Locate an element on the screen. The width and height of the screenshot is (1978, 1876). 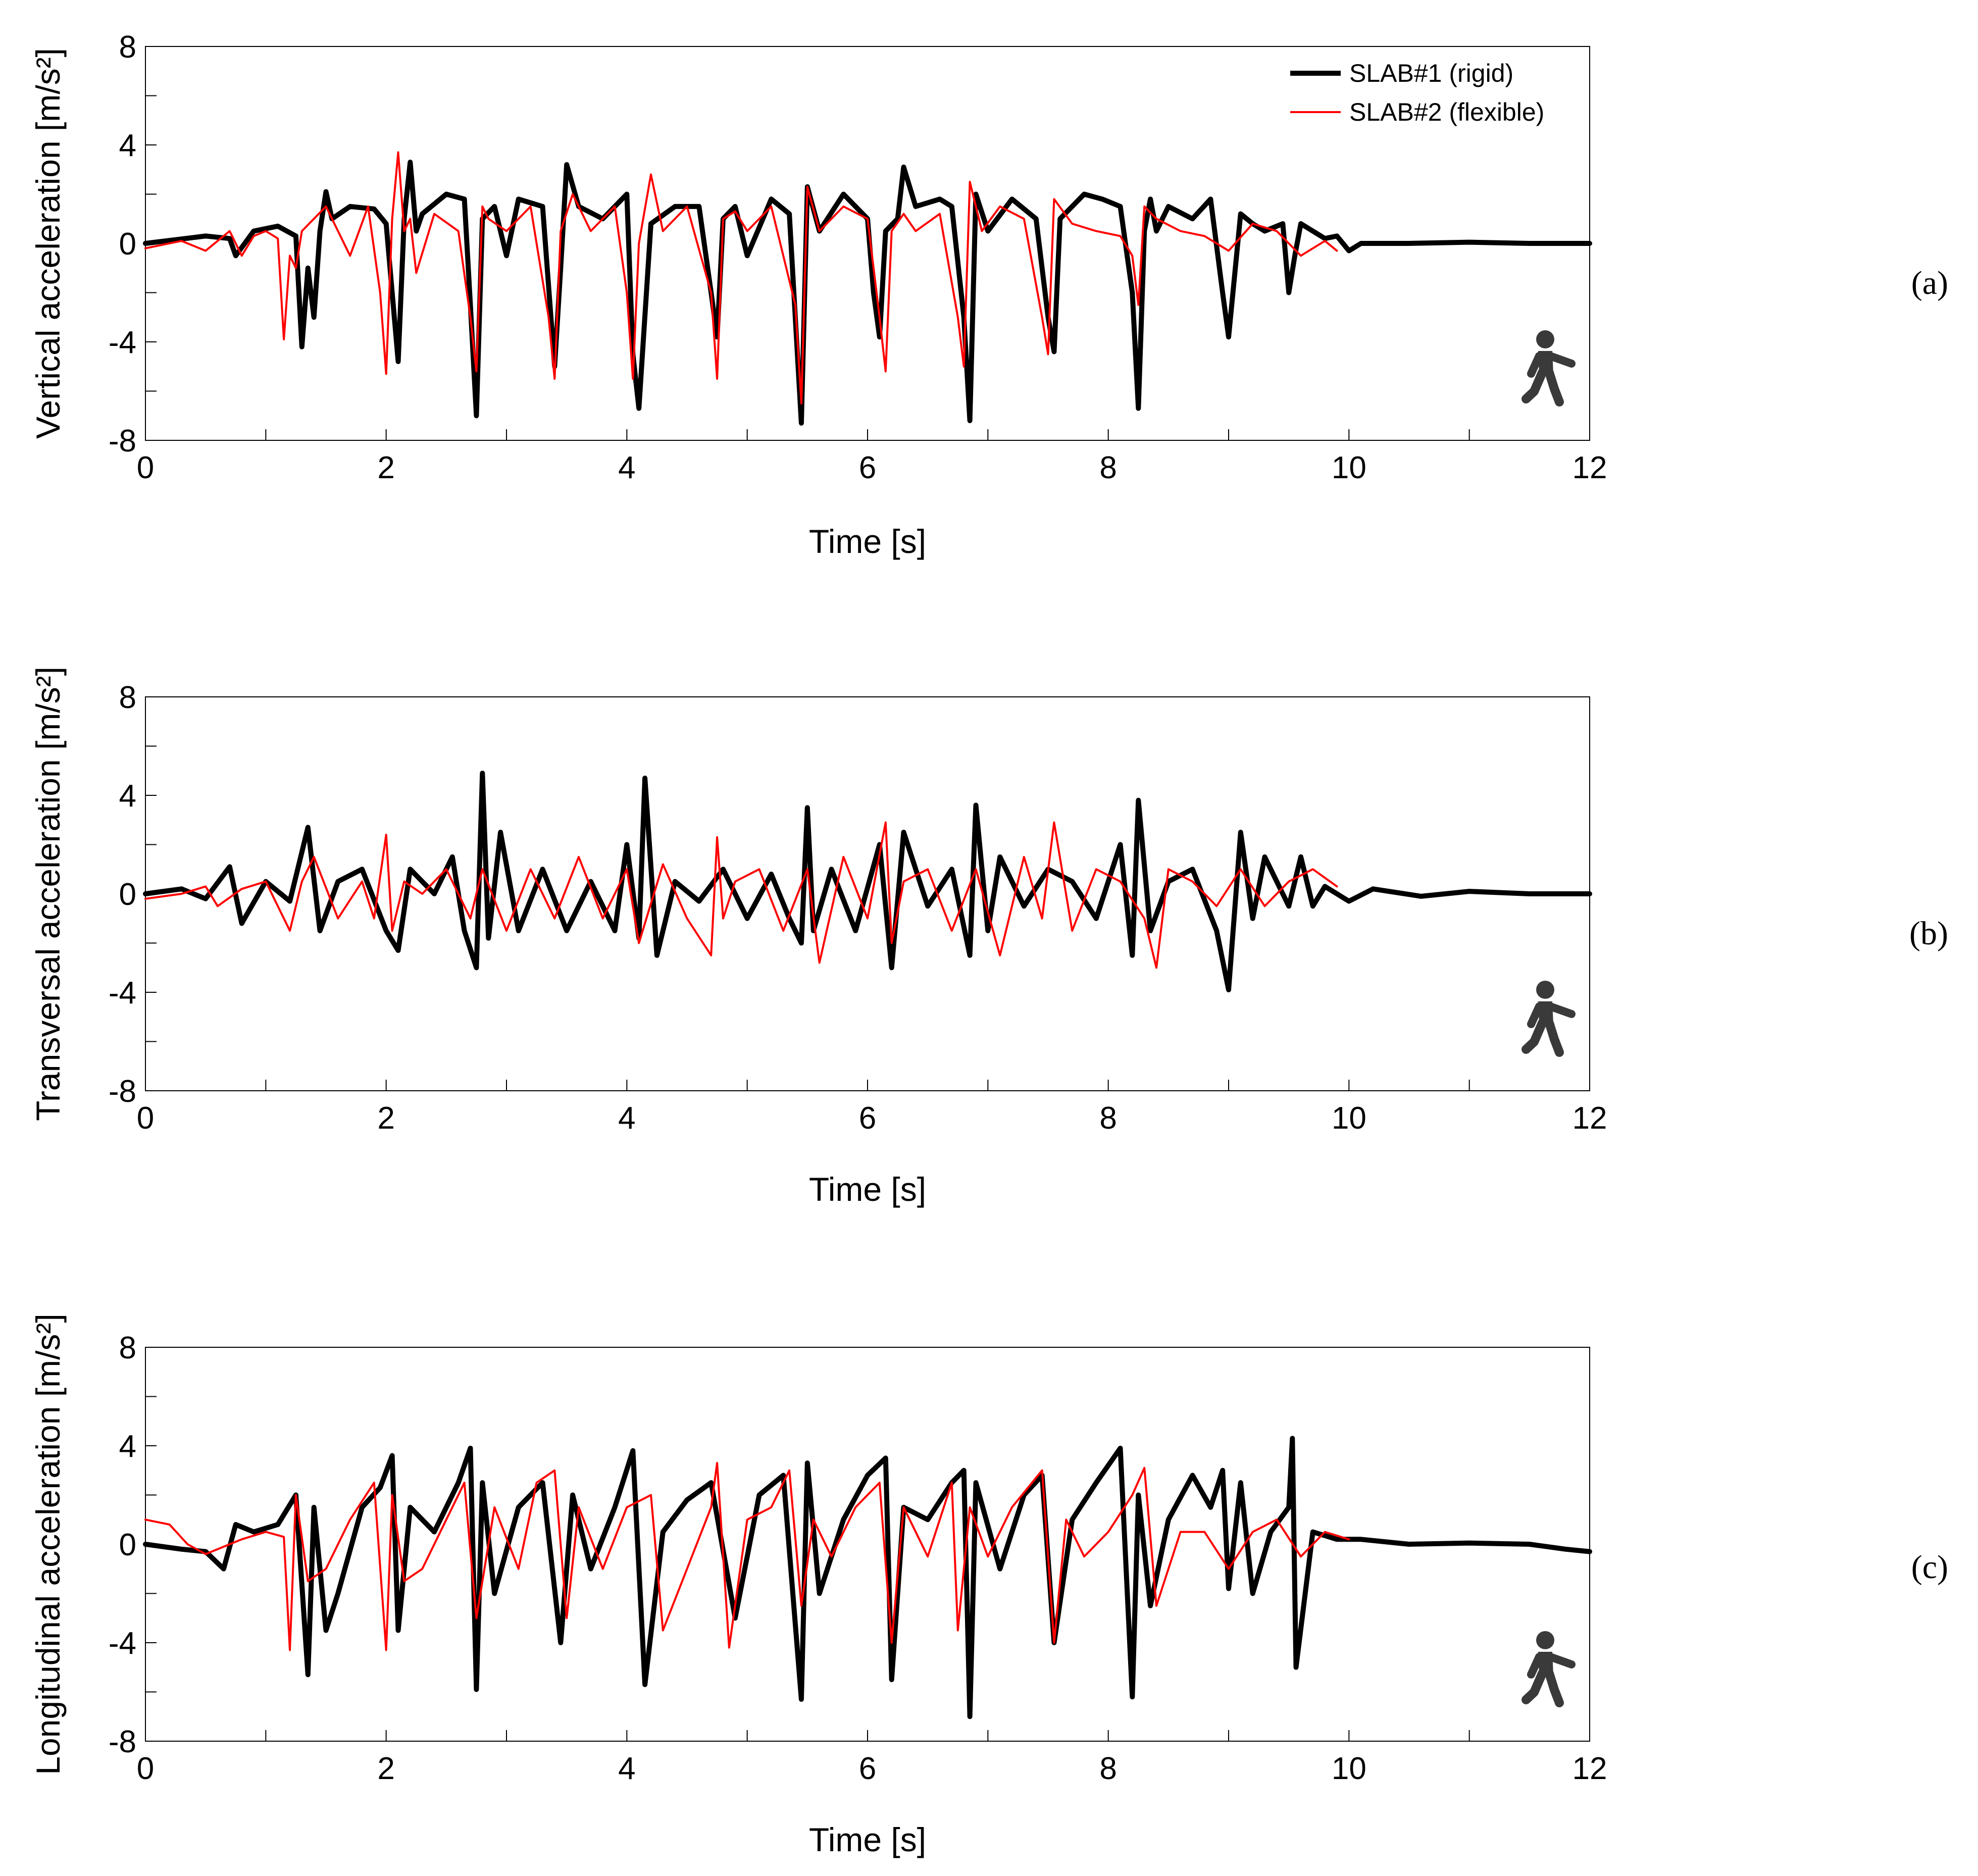
legend-label-rigid: SLAB#1 (rigid) is located at coordinates (1431, 73).